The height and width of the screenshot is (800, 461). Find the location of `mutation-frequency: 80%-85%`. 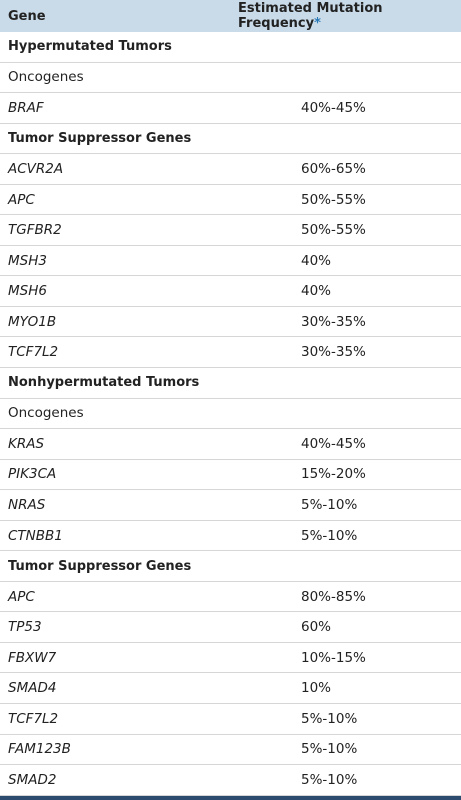

mutation-frequency: 80%-85% is located at coordinates (333, 596).